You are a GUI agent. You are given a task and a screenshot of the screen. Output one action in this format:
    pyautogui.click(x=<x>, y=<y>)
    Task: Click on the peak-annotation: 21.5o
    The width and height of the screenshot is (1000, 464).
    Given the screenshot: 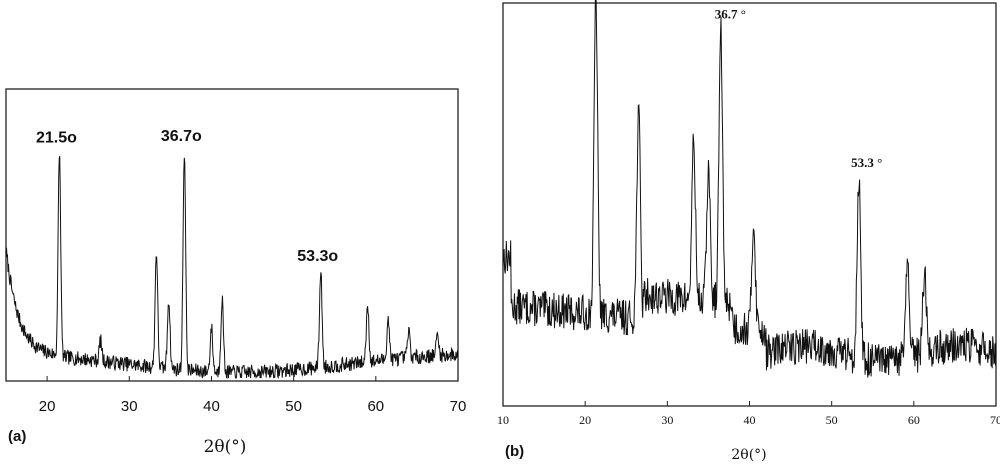 What is the action you would take?
    pyautogui.click(x=56, y=138)
    